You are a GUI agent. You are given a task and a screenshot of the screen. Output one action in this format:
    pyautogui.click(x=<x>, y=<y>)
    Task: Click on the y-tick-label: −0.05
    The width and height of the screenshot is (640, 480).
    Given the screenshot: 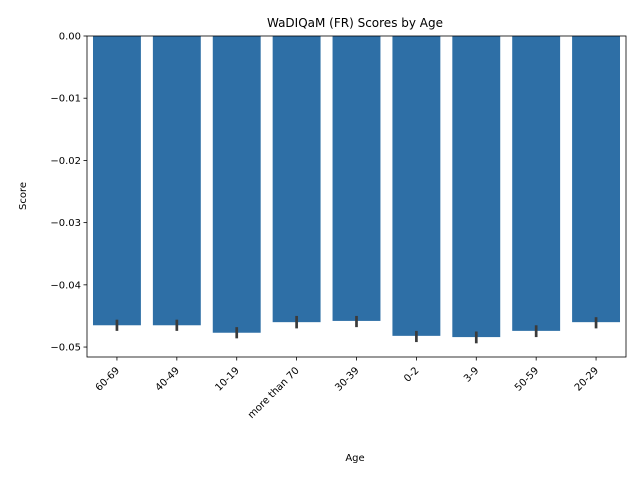 What is the action you would take?
    pyautogui.click(x=65, y=348)
    